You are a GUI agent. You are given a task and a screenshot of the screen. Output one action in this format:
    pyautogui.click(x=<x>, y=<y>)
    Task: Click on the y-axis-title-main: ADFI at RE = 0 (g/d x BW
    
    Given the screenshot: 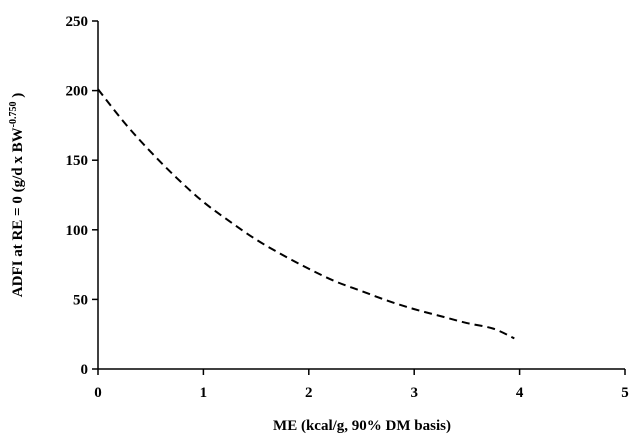 What is the action you would take?
    pyautogui.click(x=18, y=212)
    